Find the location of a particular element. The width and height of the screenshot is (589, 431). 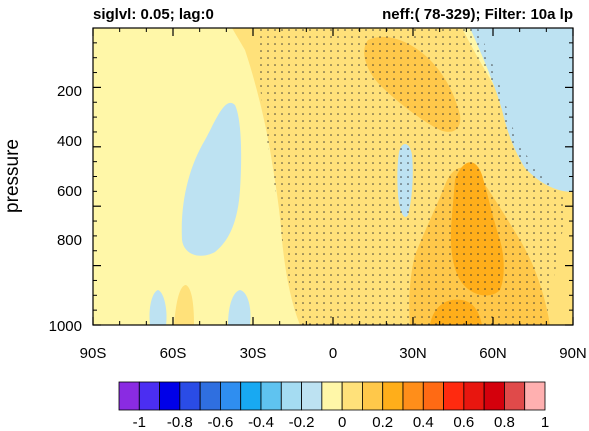

colorbar-label: 0.4 is located at coordinates (423, 422).